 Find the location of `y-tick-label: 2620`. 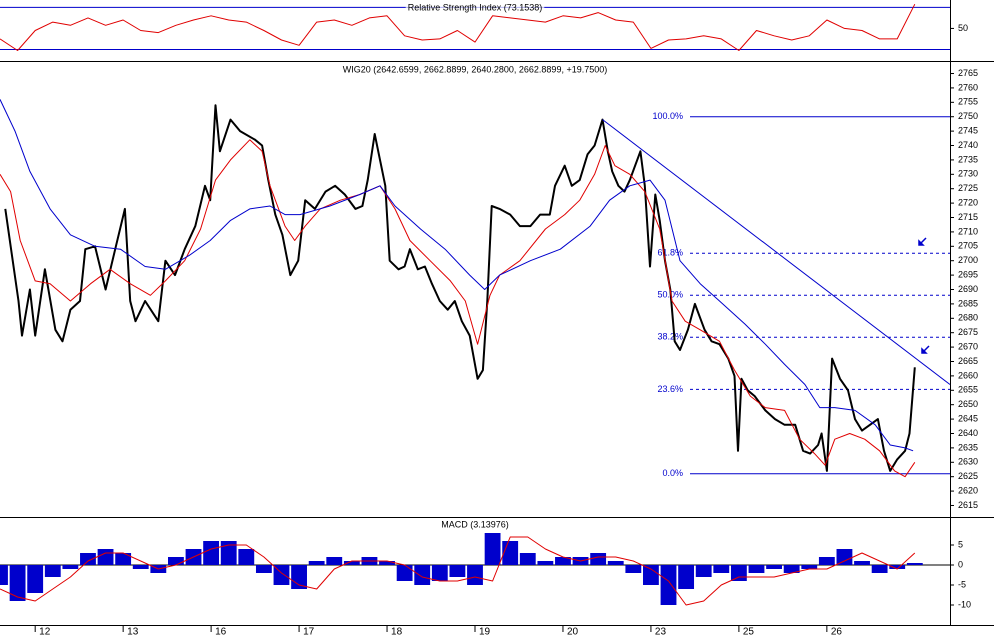

y-tick-label: 2620 is located at coordinates (968, 490).